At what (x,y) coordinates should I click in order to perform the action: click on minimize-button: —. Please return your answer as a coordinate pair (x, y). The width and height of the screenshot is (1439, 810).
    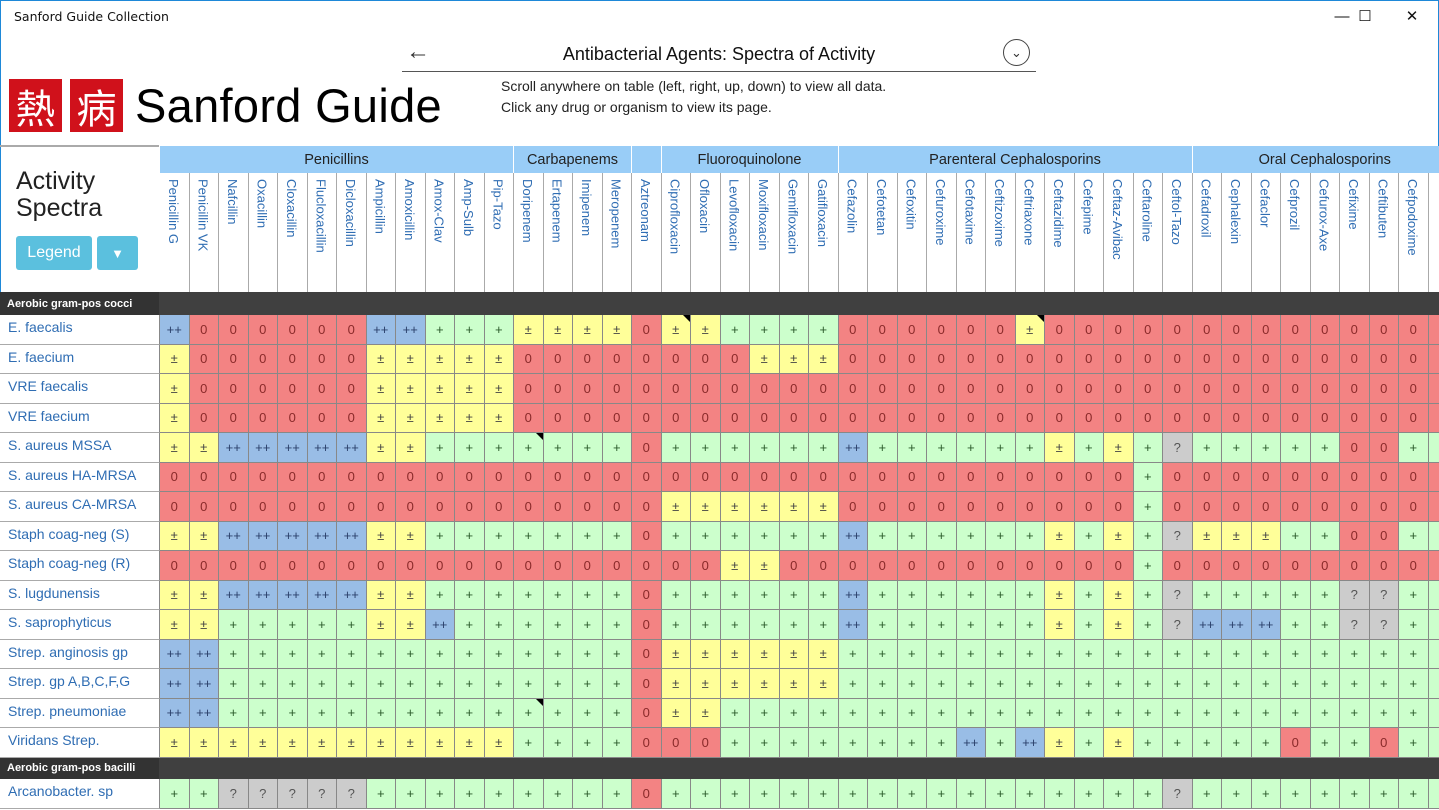
    Looking at the image, I should click on (1342, 16).